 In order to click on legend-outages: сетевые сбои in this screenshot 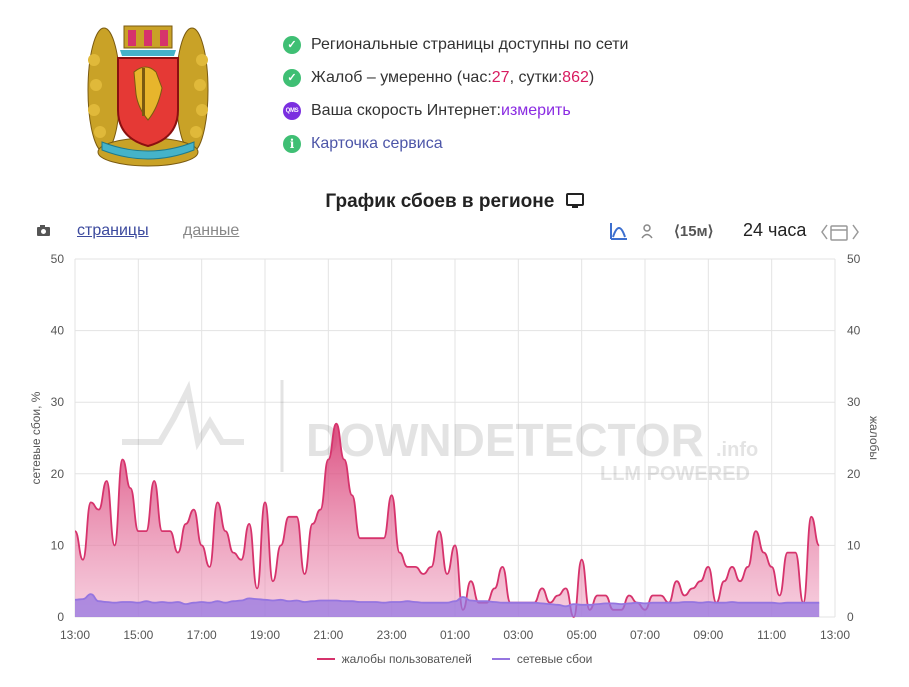, I will do `click(542, 659)`.